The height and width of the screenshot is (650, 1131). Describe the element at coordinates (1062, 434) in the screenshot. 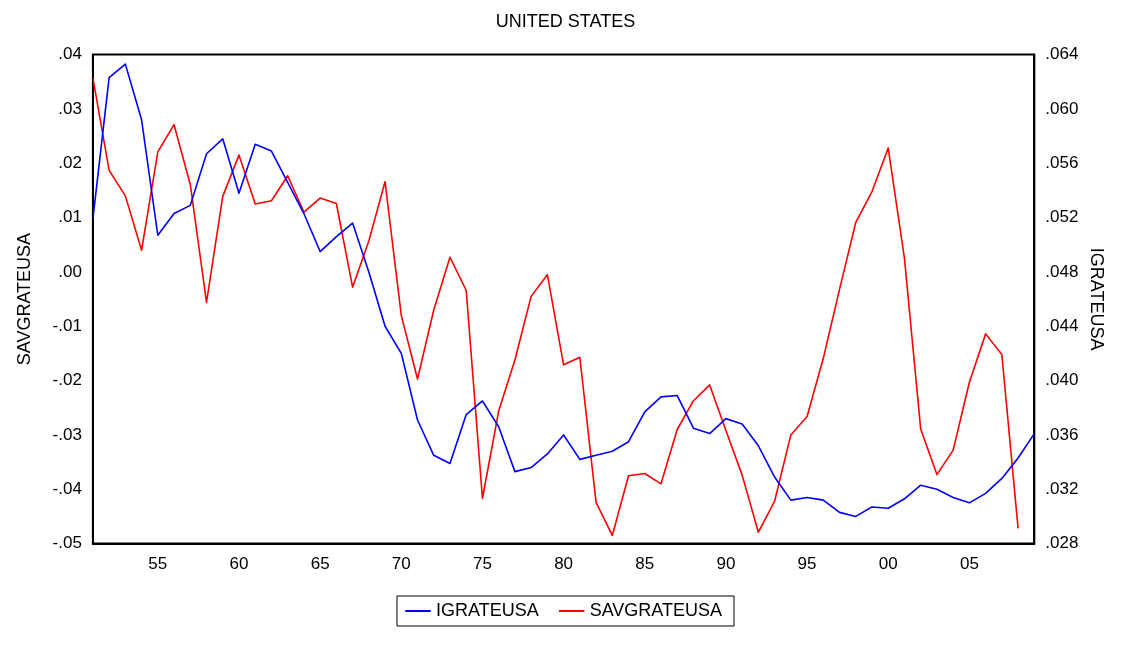

I see `y2-tick-label: .036` at that location.